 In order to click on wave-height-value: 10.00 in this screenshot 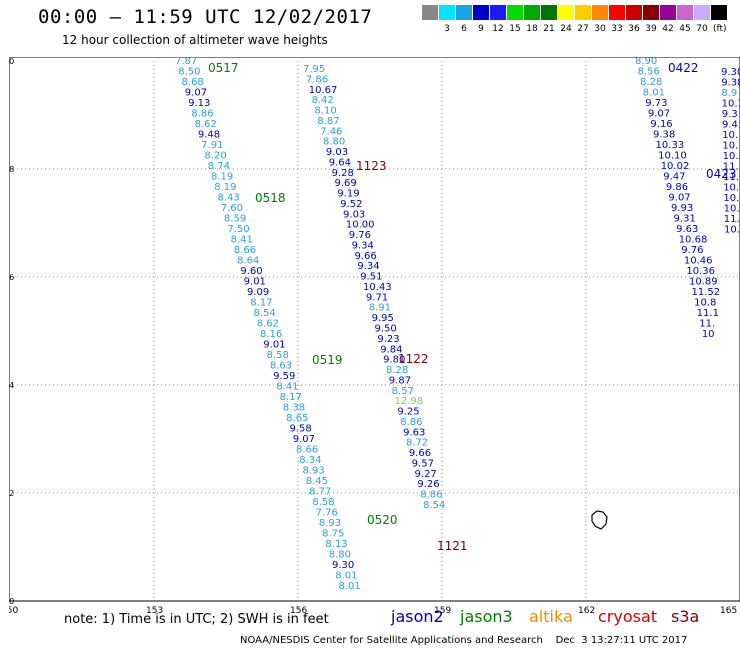, I will do `click(360, 225)`.